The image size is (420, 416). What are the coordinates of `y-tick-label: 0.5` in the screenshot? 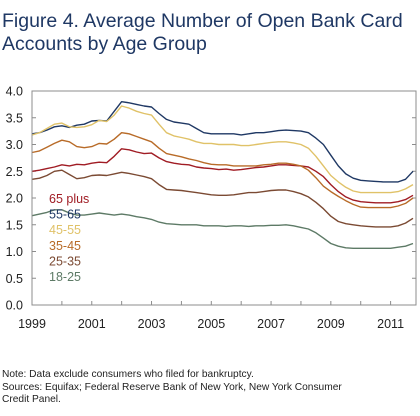 It's located at (14, 279).